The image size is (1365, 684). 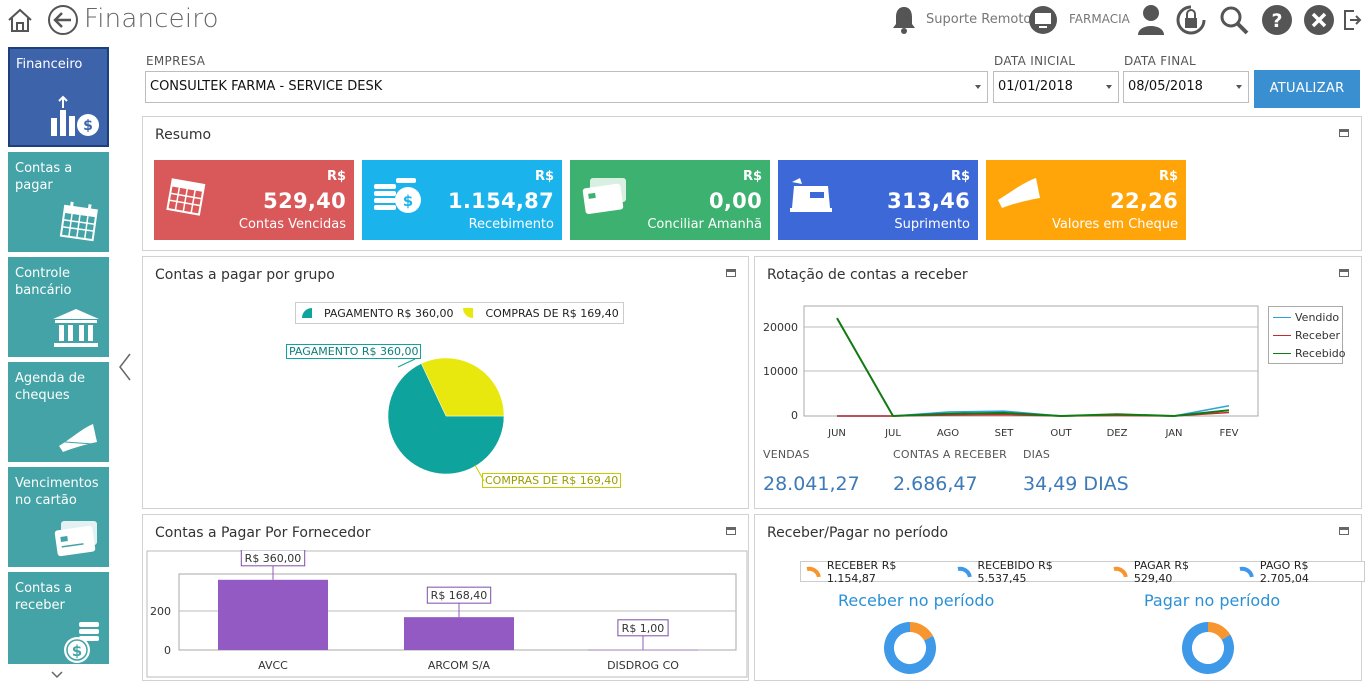 I want to click on legend-label: Vendido, so click(x=1317, y=317).